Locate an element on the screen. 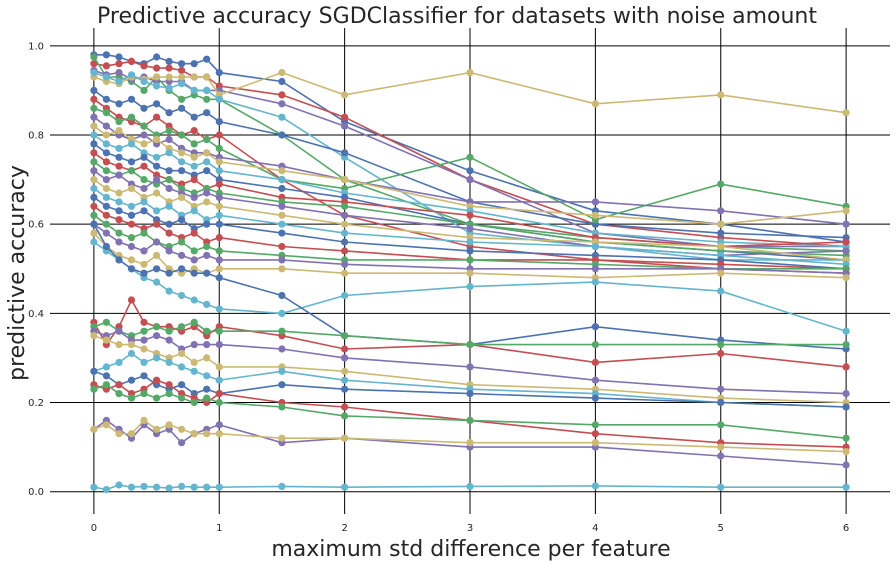  y-tick-label: 1.0 is located at coordinates (36, 46).